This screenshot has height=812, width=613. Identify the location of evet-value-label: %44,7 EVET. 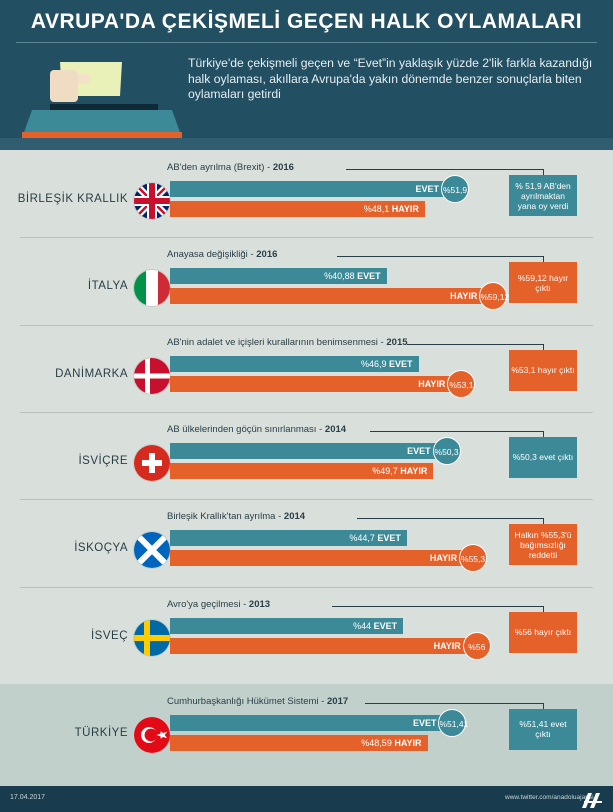
(375, 538).